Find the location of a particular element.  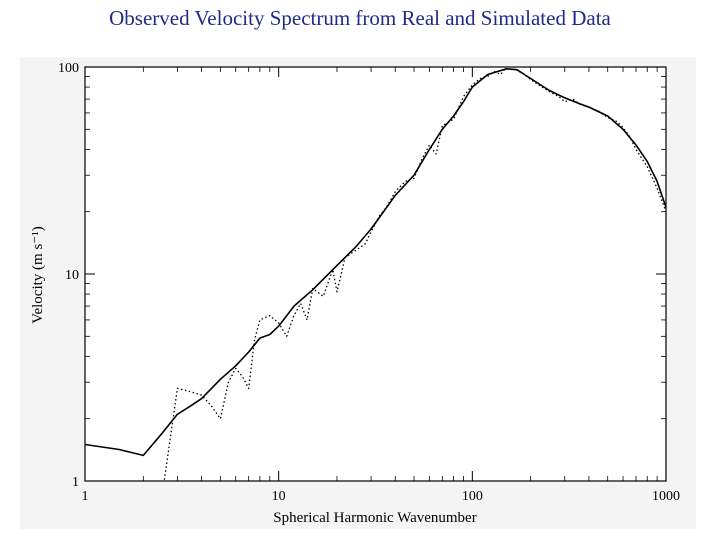

x-axis-label: Spherical Harmonic Wavenumber is located at coordinates (374, 518).